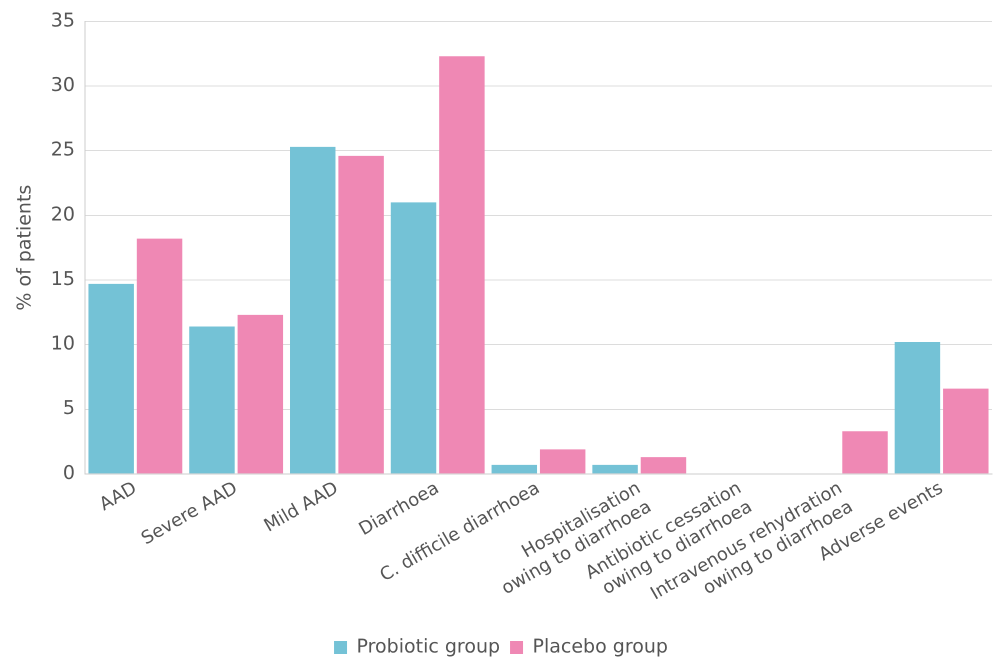 The width and height of the screenshot is (998, 667). I want to click on y-tick-label: 0, so click(68, 473).